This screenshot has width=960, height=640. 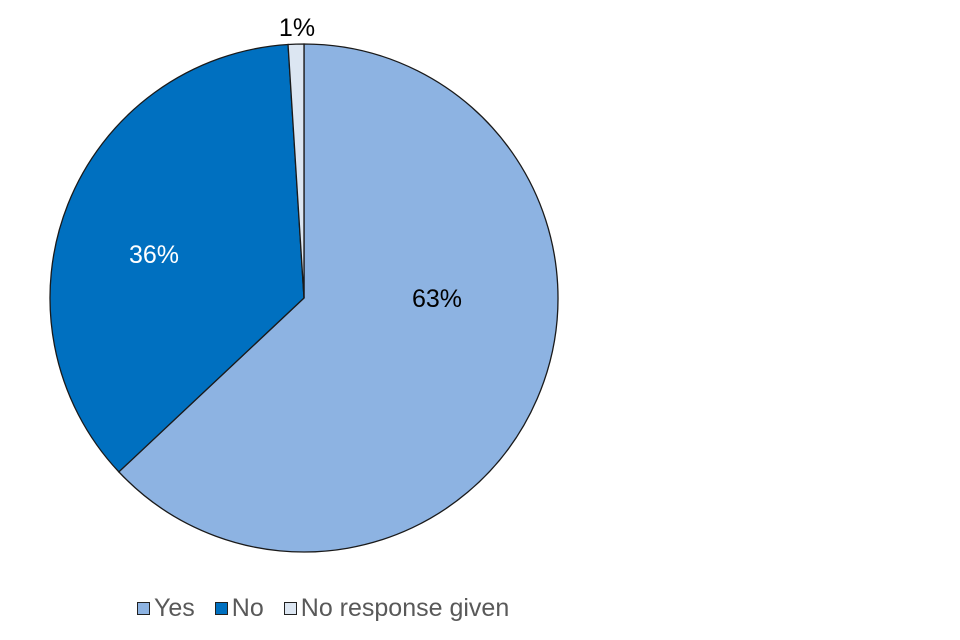 I want to click on legend-label-yes: Yes, so click(x=174, y=608).